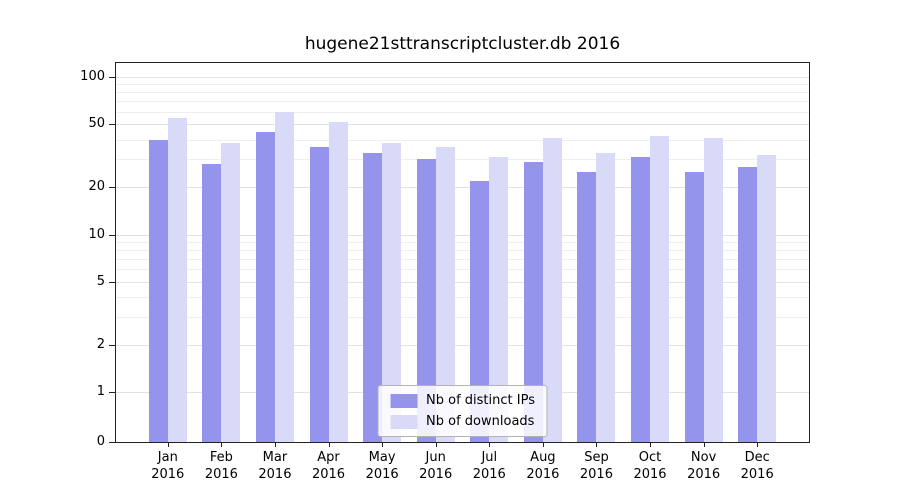 This screenshot has height=500, width=900. Describe the element at coordinates (100, 281) in the screenshot. I see `y-tick-label: 5` at that location.